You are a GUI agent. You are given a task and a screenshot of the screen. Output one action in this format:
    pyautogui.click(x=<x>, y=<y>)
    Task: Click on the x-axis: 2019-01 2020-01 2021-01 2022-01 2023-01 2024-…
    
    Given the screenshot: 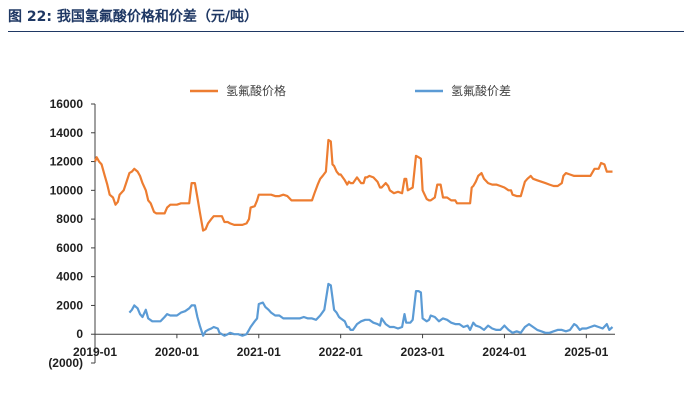 What is the action you would take?
    pyautogui.click(x=344, y=346)
    